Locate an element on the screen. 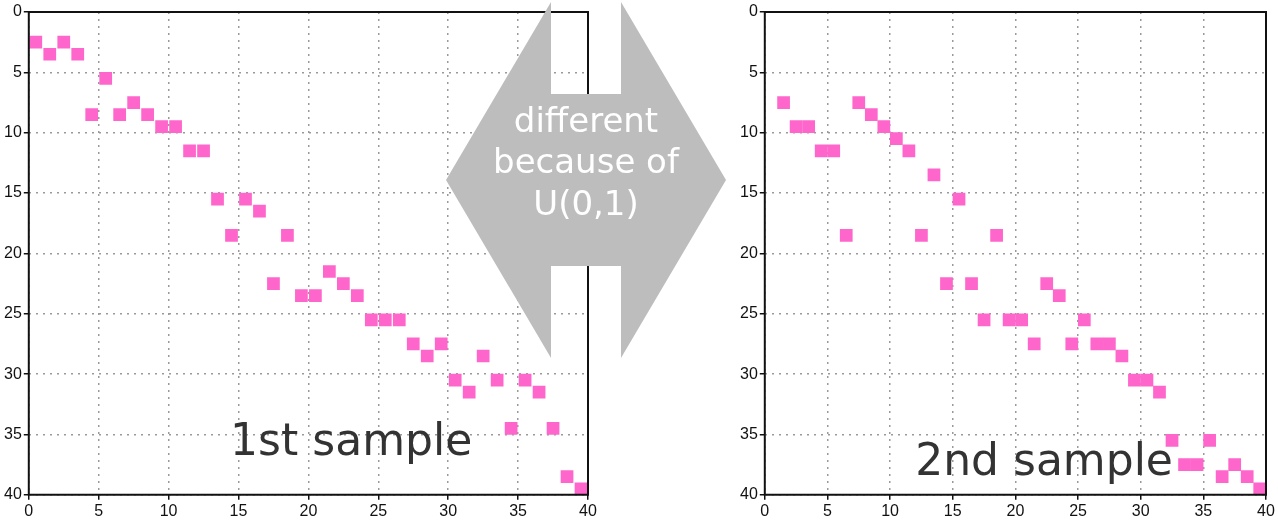 The width and height of the screenshot is (1278, 525). x-tick-label: 10 is located at coordinates (168, 510).